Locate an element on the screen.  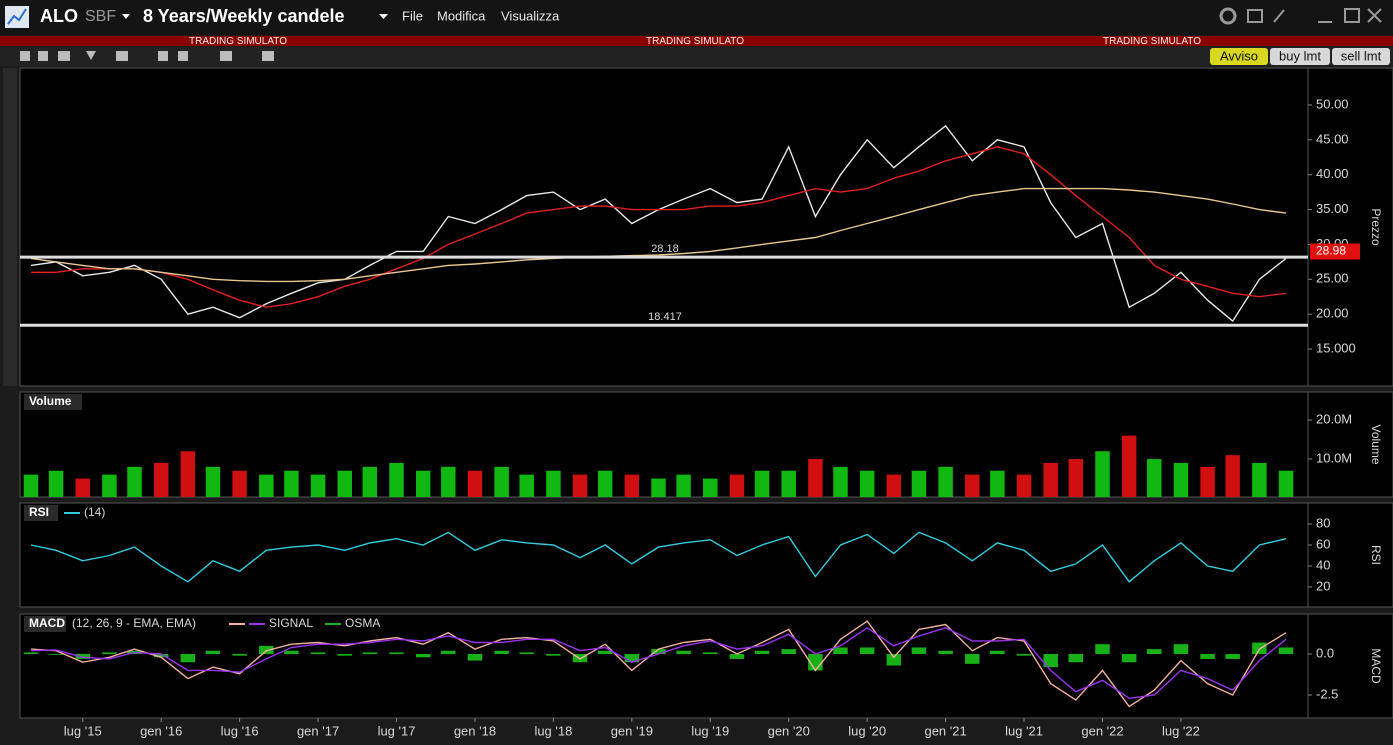
x-tick-label: gen '21 is located at coordinates (945, 730).